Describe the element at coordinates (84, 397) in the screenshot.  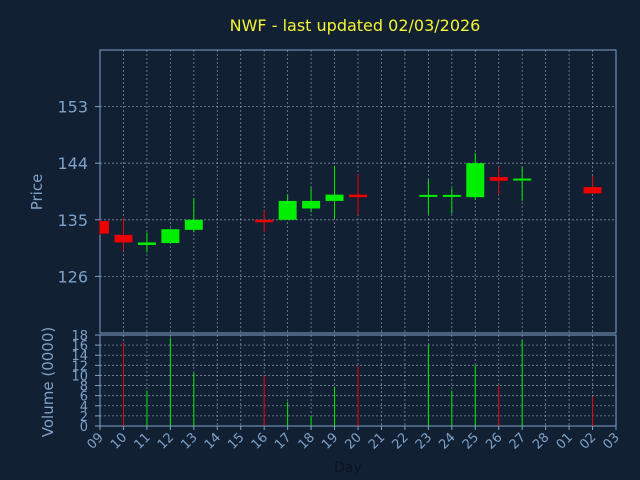
I see `volume-tick-label: 6` at that location.